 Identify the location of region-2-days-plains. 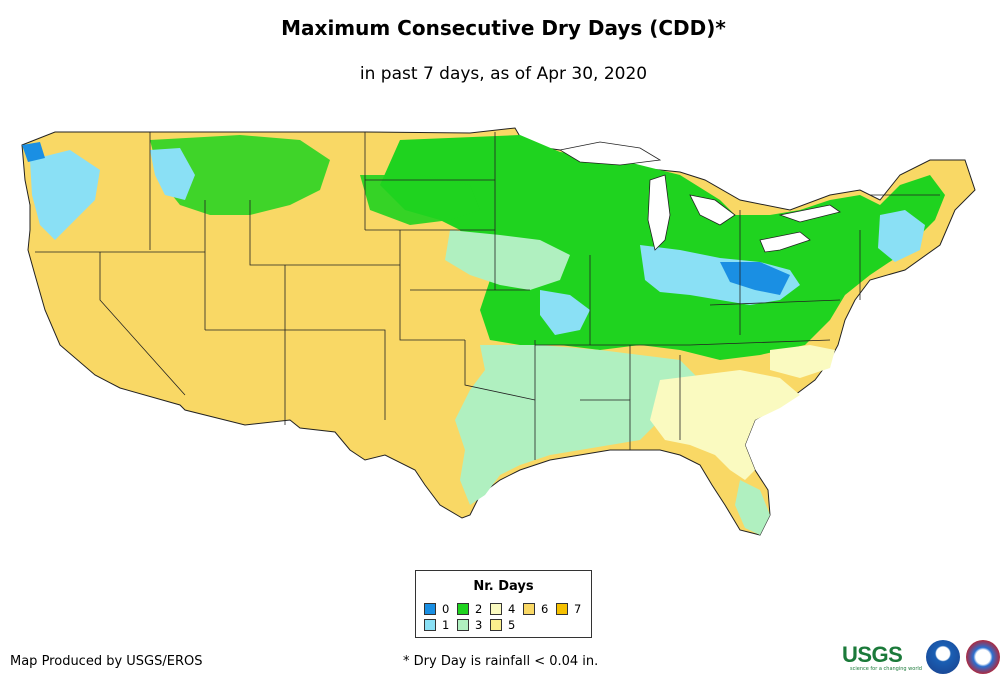
(420, 200).